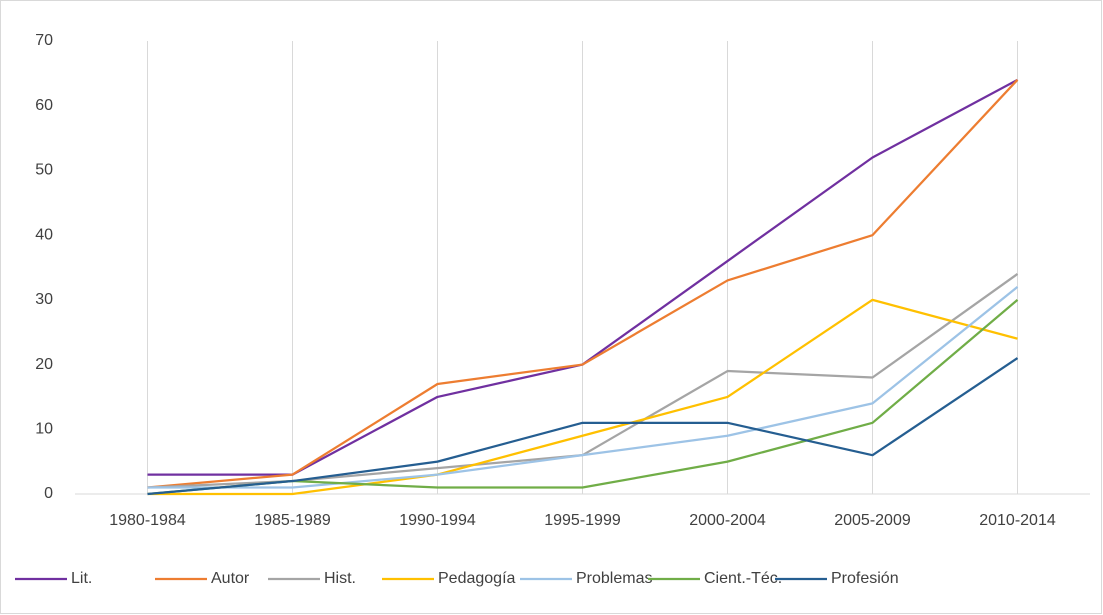 This screenshot has height=615, width=1103. Describe the element at coordinates (743, 578) in the screenshot. I see `legend-label: Cient.-Téc.` at that location.